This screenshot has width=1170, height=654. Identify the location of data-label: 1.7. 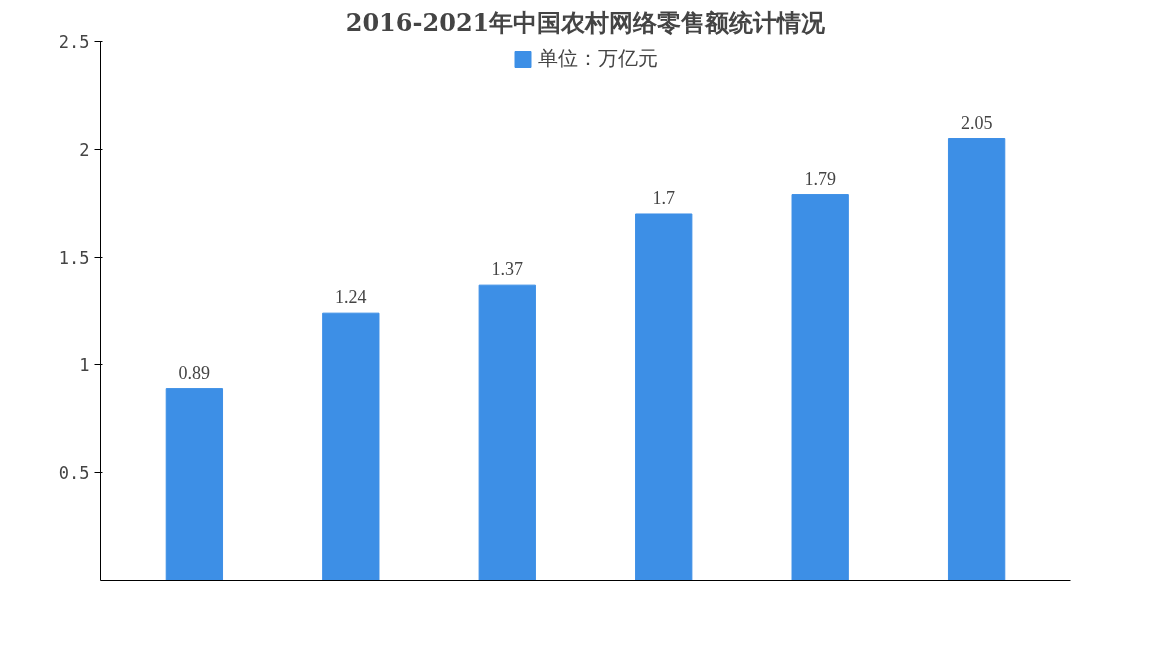
(663, 197).